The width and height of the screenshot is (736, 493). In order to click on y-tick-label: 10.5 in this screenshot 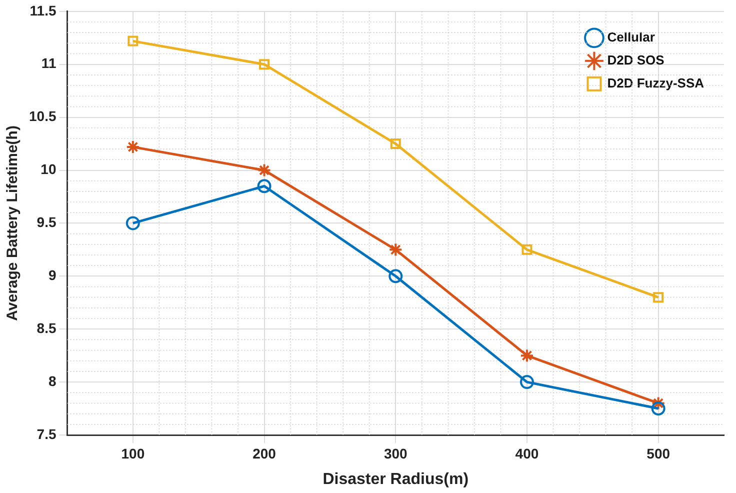, I will do `click(42, 116)`.